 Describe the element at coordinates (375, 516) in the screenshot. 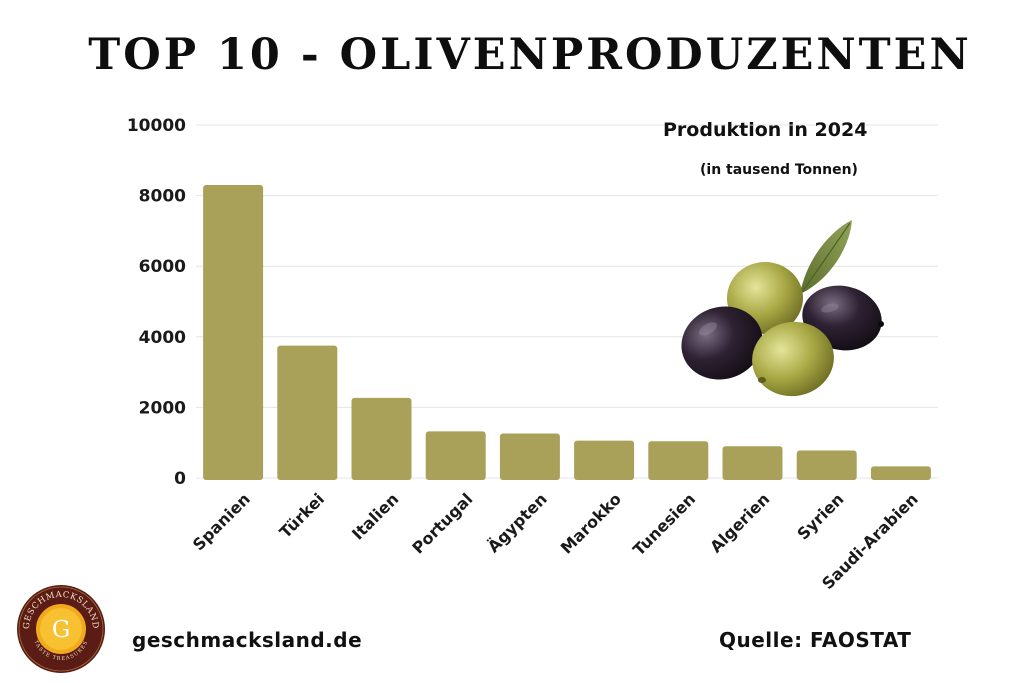

I see `x-tick-label: Italien` at that location.